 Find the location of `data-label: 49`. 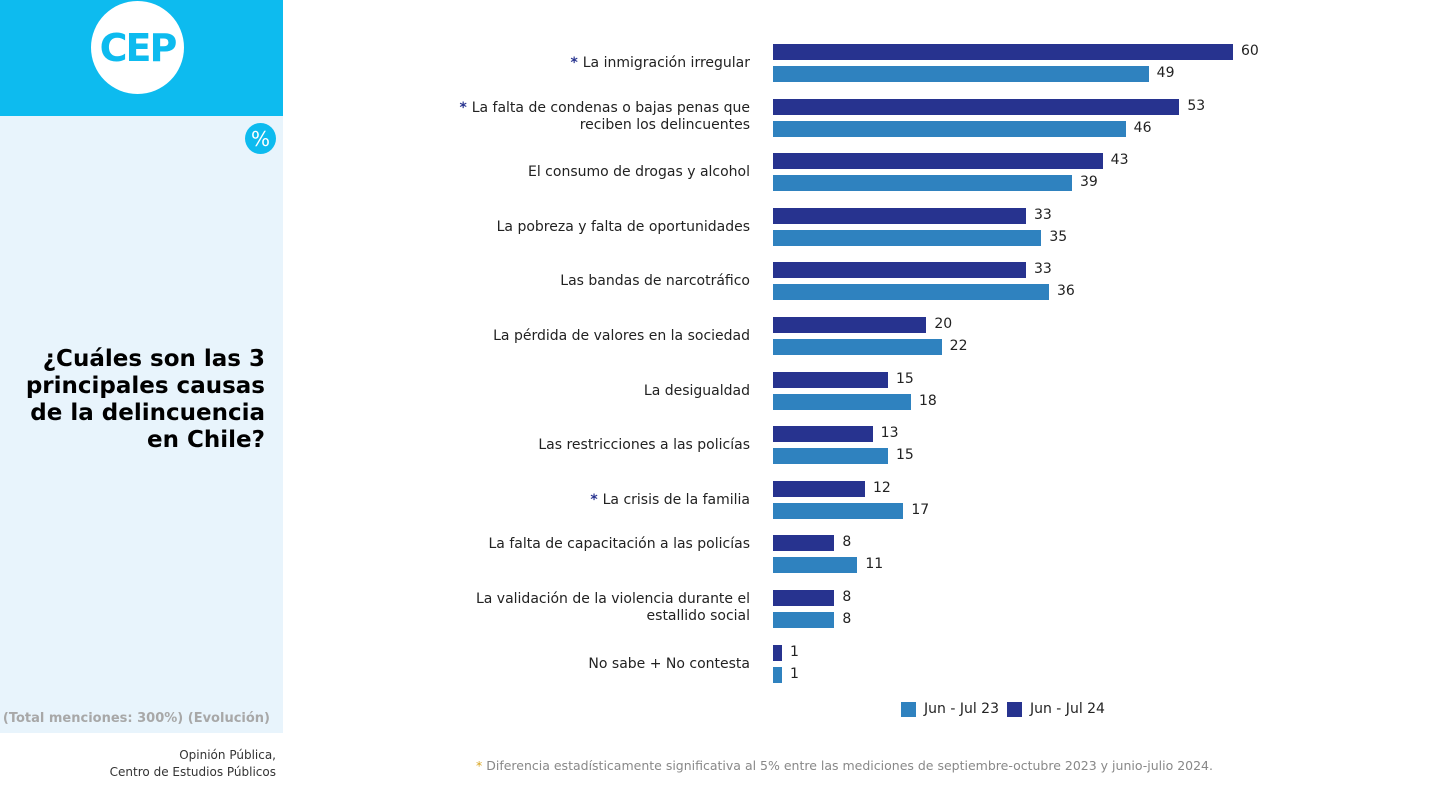

data-label: 49 is located at coordinates (1165, 73).